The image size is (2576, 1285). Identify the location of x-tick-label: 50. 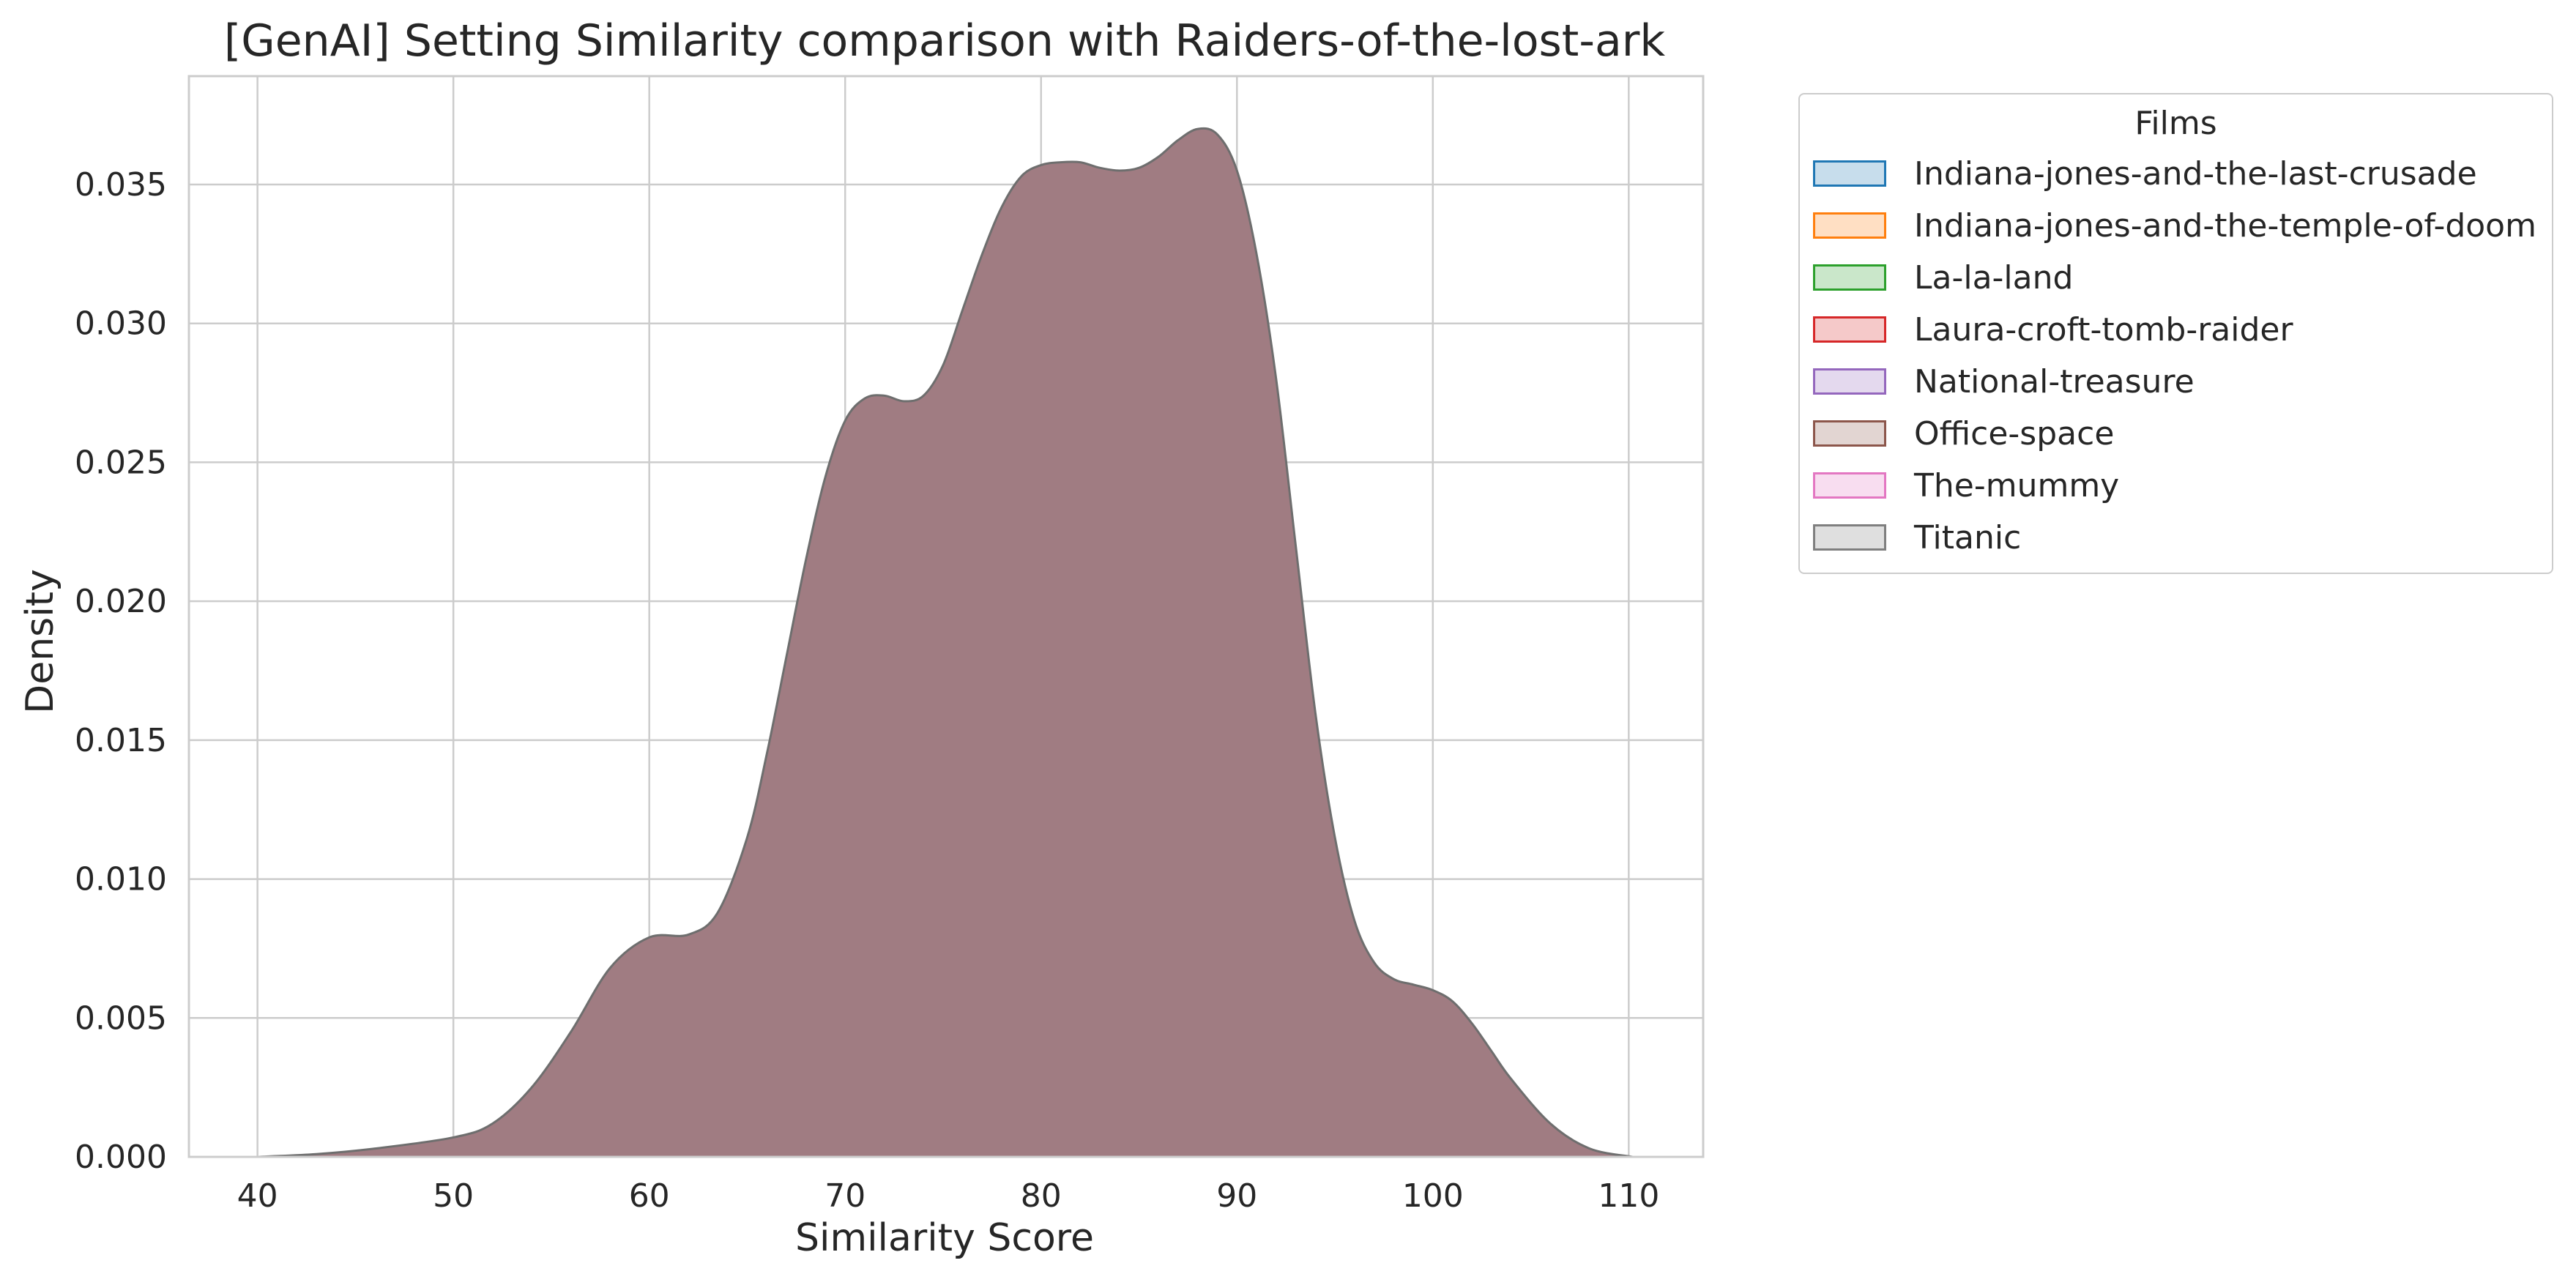
(453, 1196).